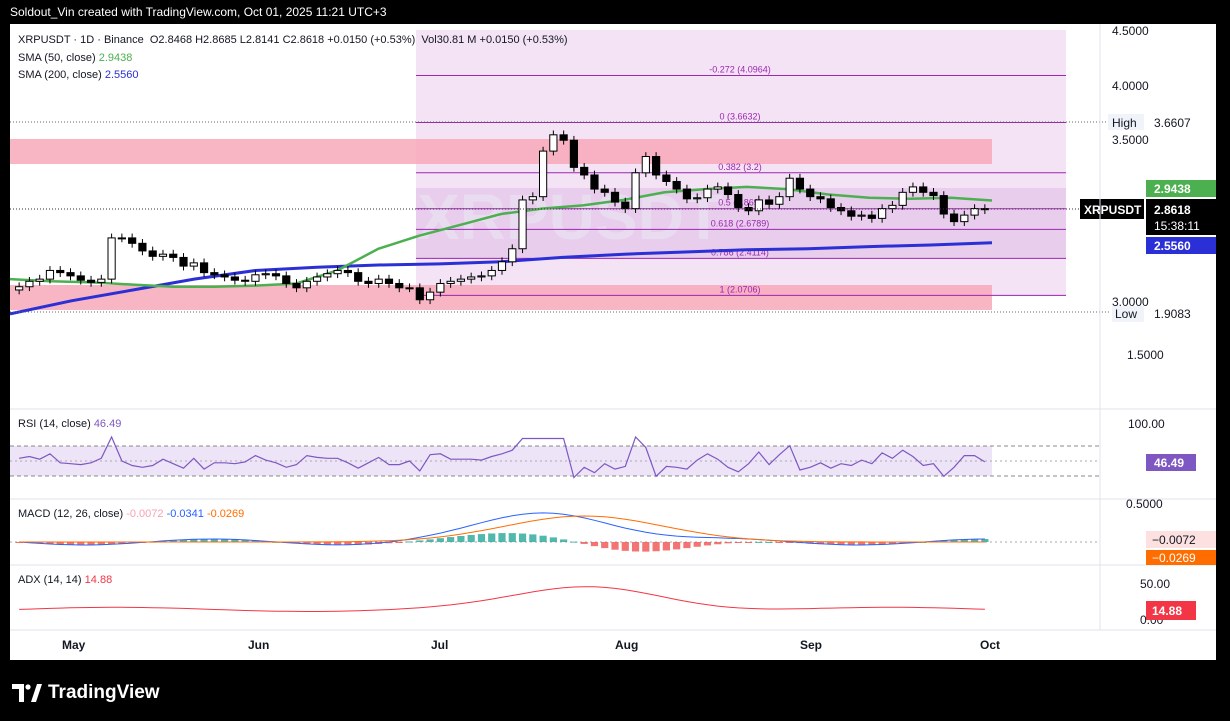 This screenshot has height=721, width=1230. Describe the element at coordinates (1172, 210) in the screenshot. I see `svg-text: 2.8618` at that location.